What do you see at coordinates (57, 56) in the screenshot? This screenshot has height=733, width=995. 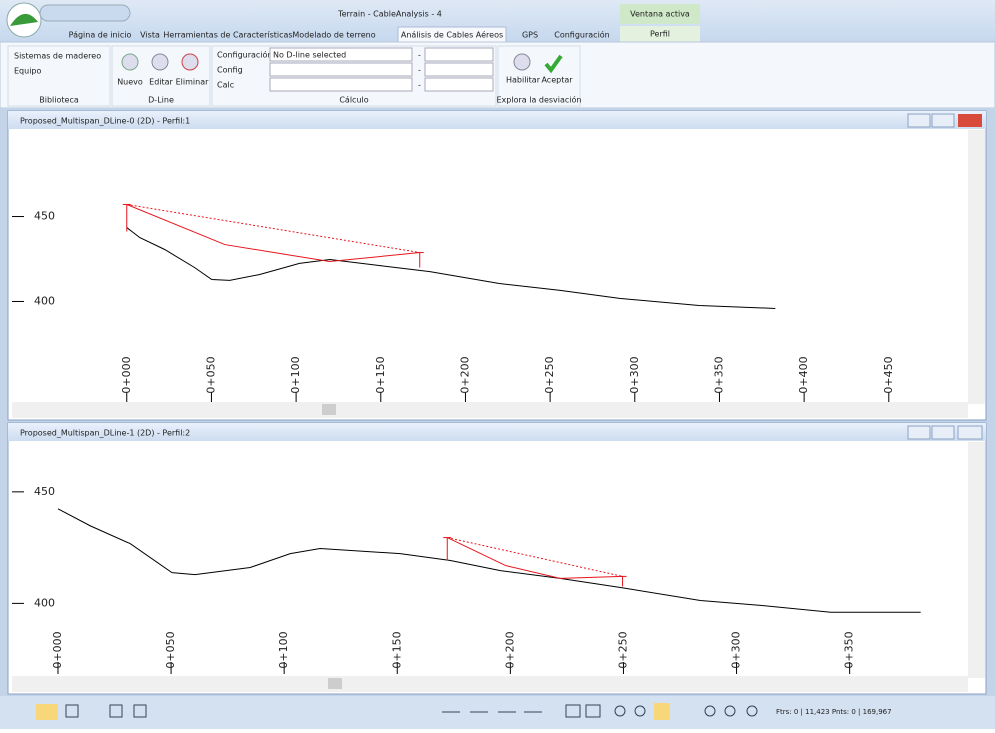 I see `ribbon-item: Sistemas de madereo` at bounding box center [57, 56].